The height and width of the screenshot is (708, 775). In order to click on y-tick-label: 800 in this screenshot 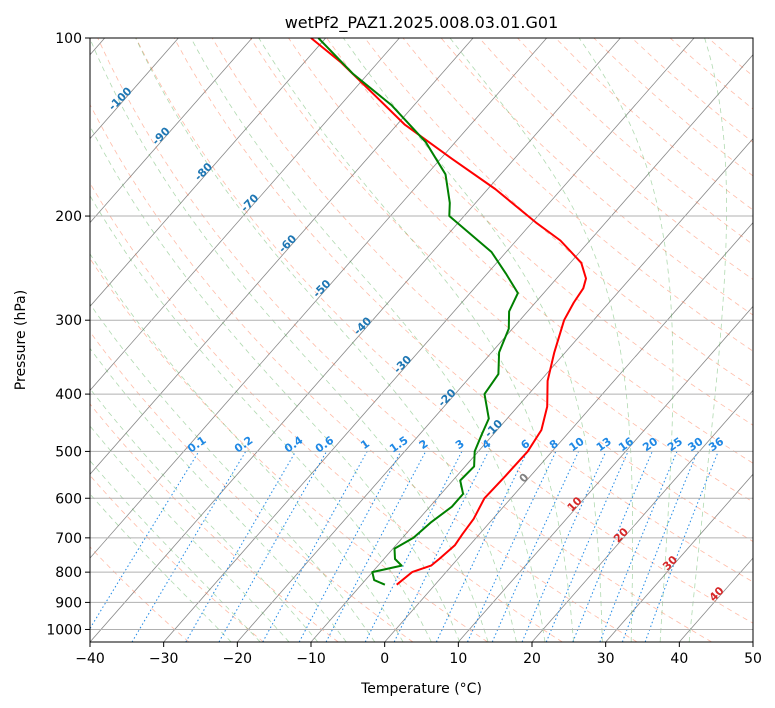, I will do `click(68, 573)`.